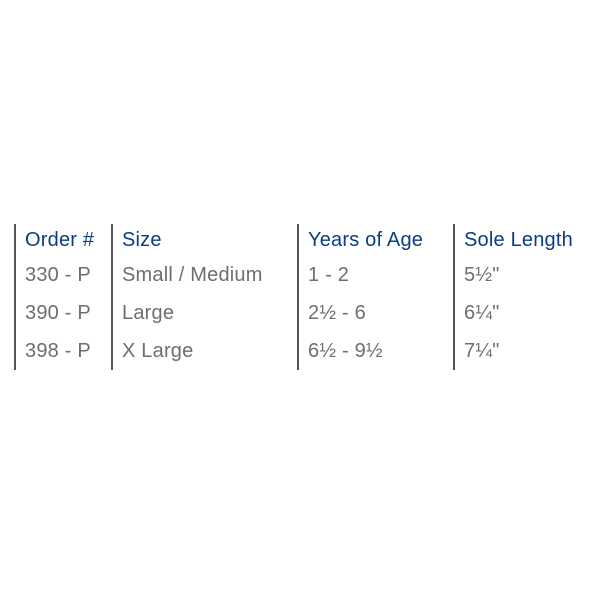 This screenshot has width=600, height=600. Describe the element at coordinates (366, 239) in the screenshot. I see `column-header-years-of-age: Years of Age` at that location.